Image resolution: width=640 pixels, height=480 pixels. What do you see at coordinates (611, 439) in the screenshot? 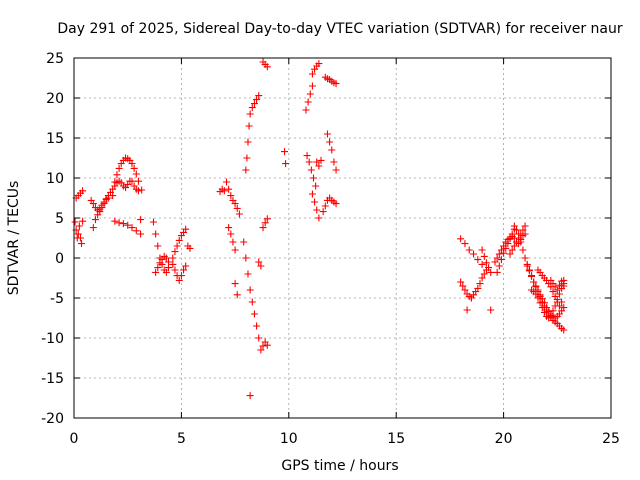
I see `x-tick-label: 25` at bounding box center [611, 439].